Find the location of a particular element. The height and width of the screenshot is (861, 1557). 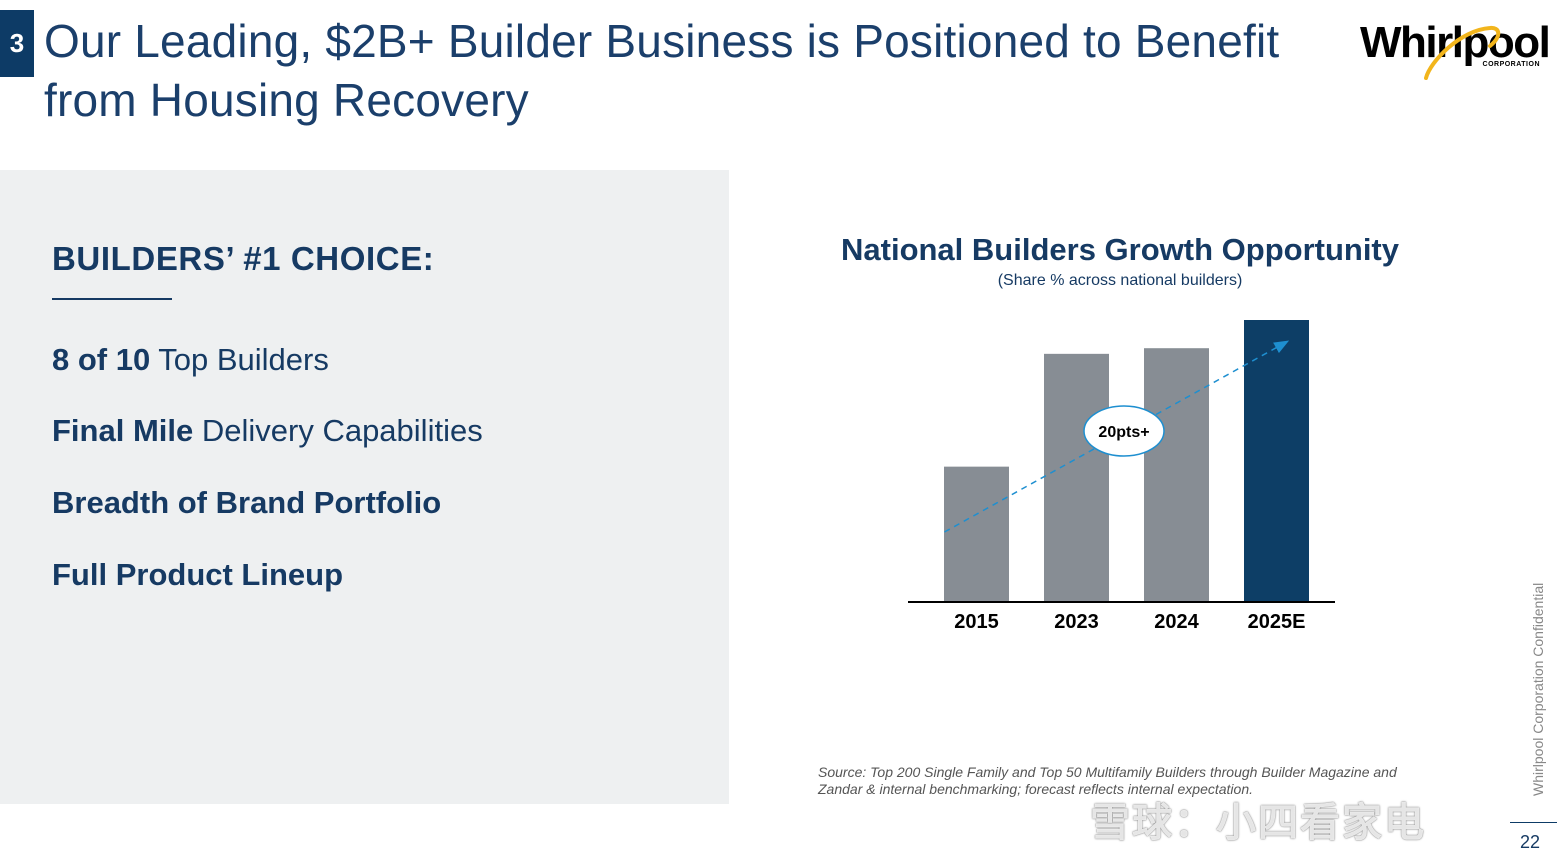

annotation-label: 20pts+ is located at coordinates (1123, 432).